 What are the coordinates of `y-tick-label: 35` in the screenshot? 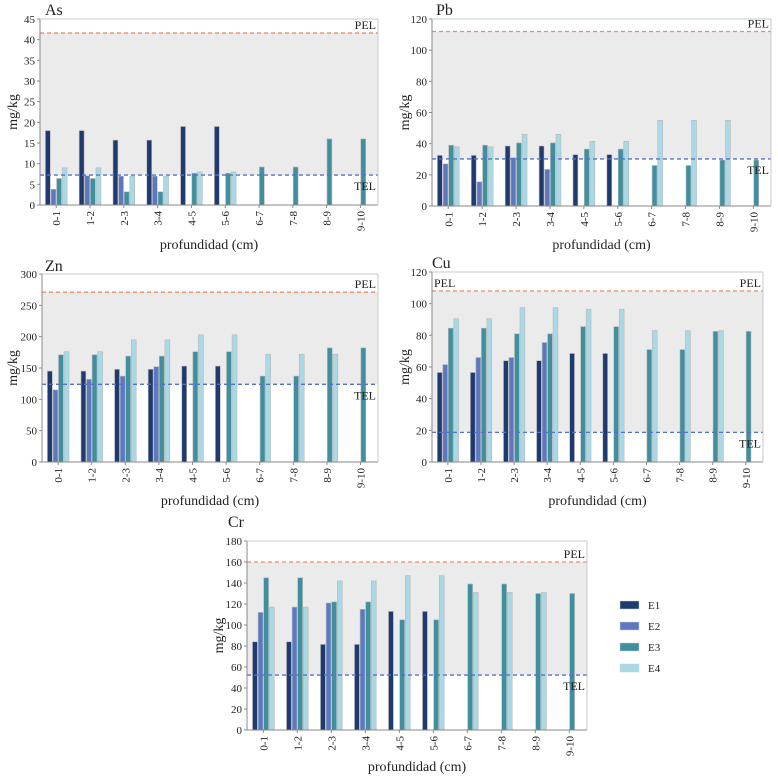 It's located at (30, 61).